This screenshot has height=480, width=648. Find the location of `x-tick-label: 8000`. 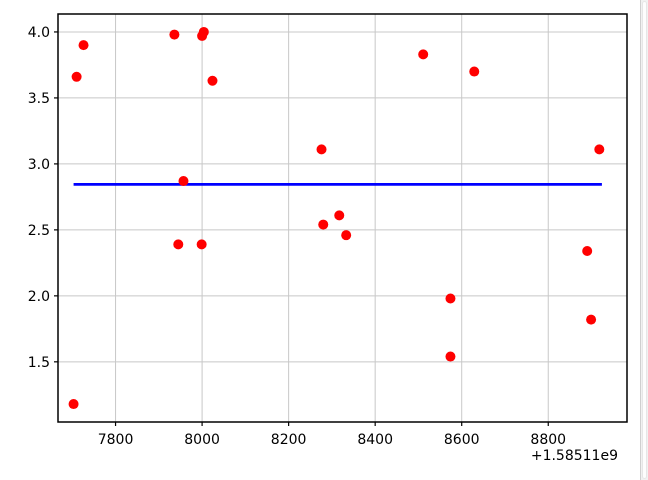

x-tick-label: 8000 is located at coordinates (202, 440).